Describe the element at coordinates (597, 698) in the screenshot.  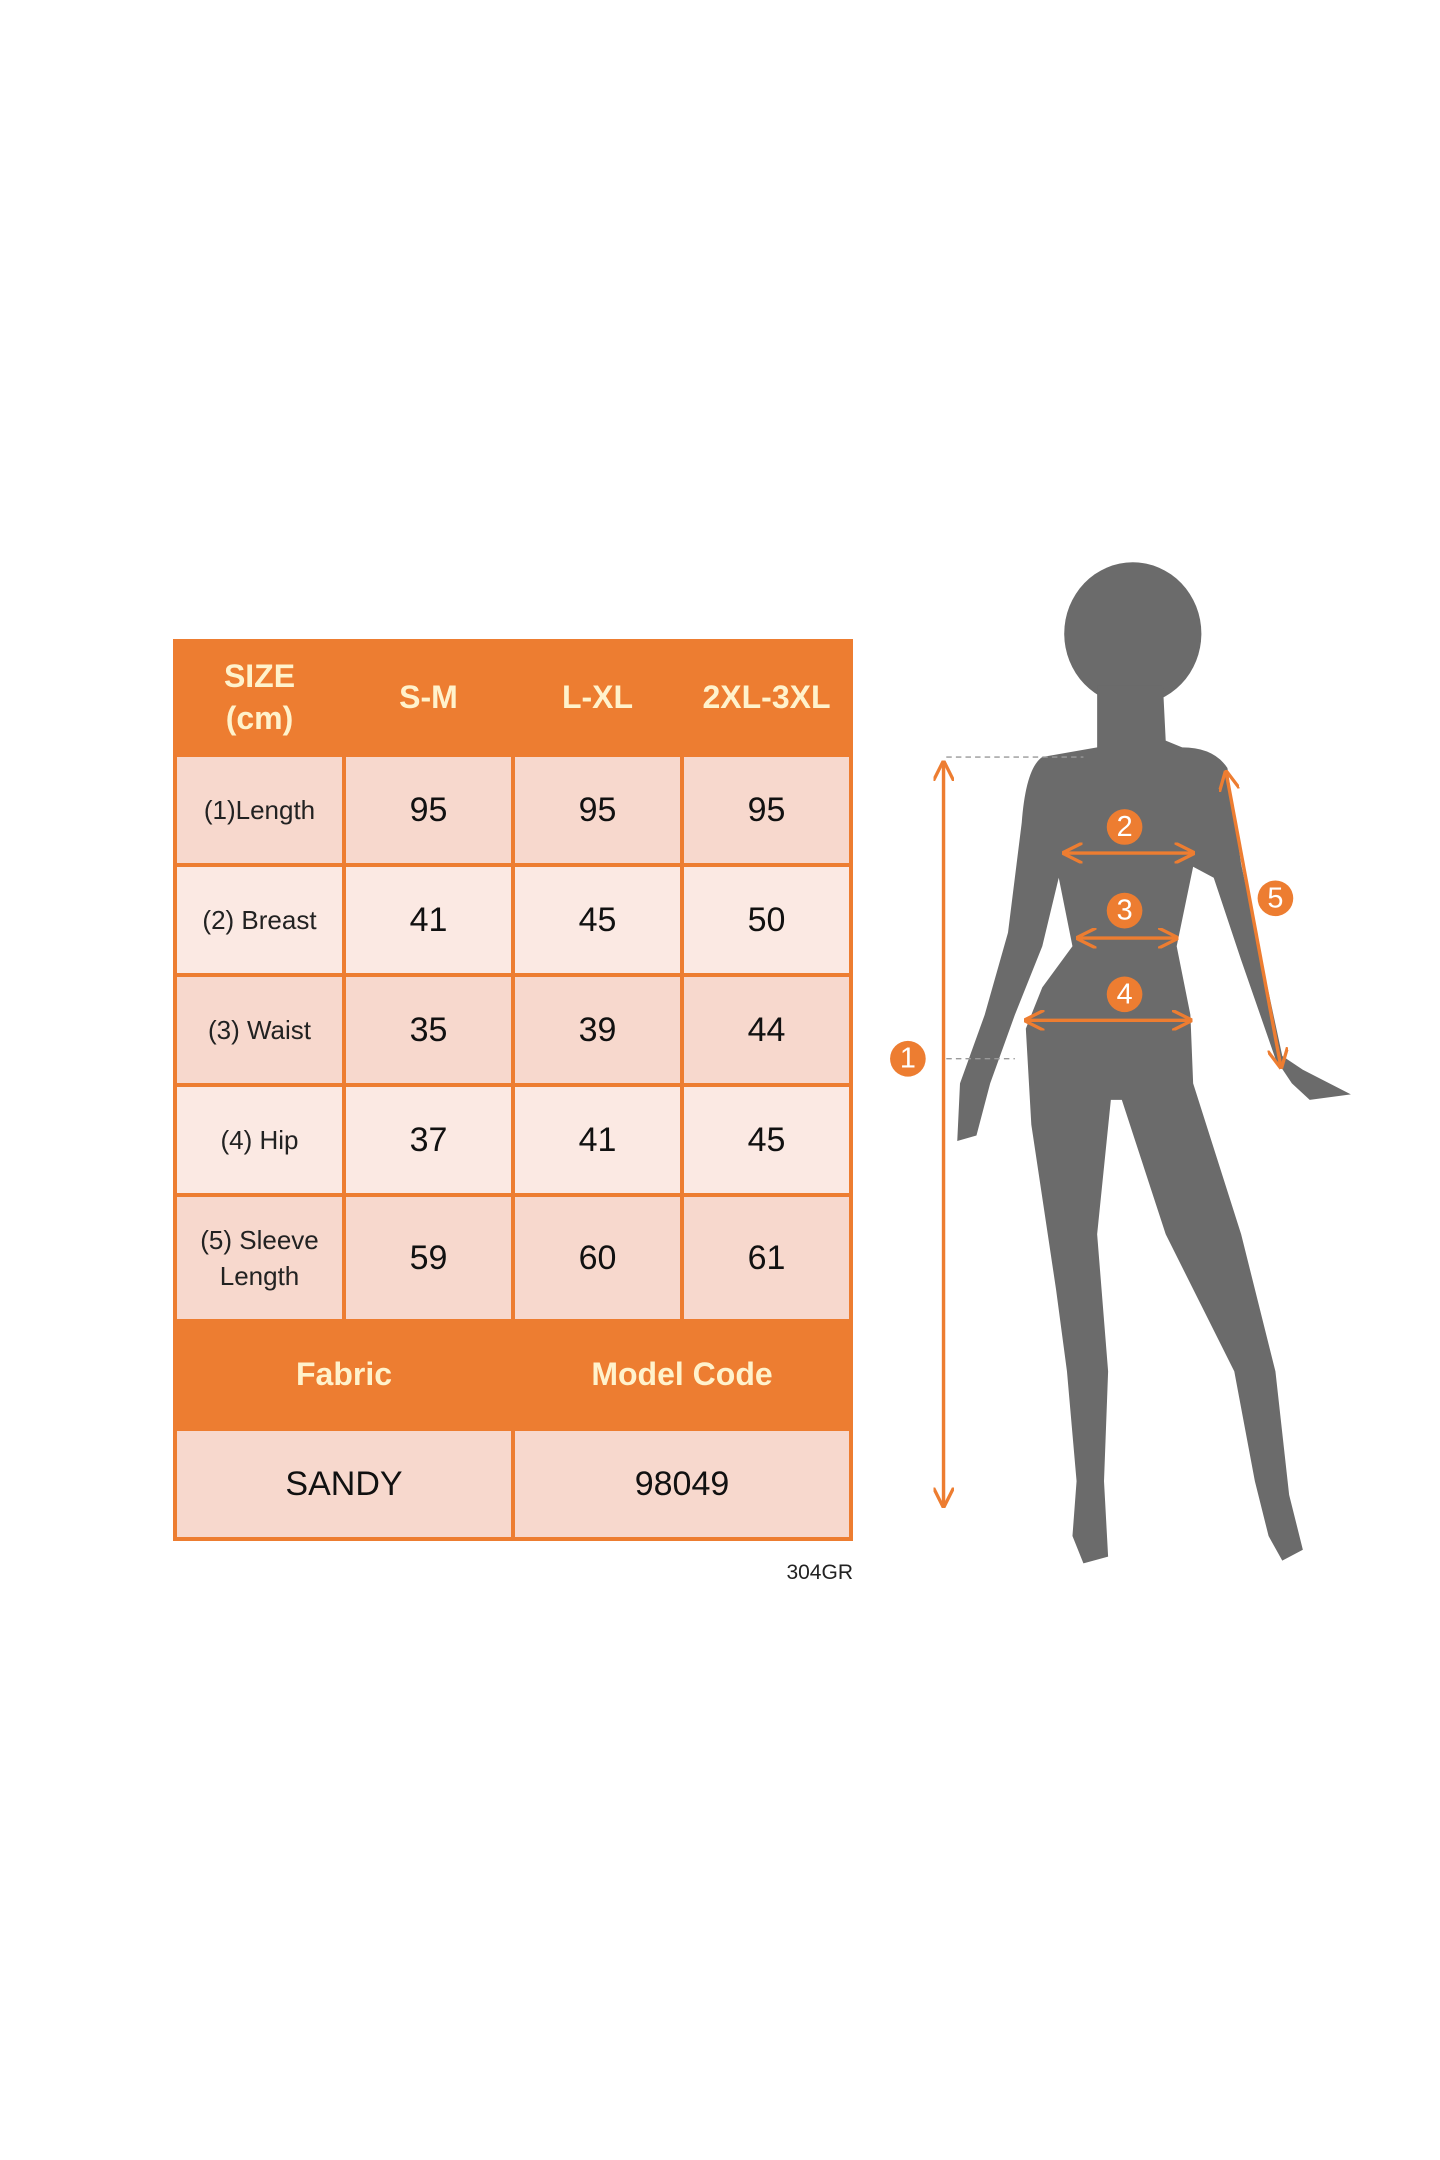
I see `size-header-l-xl: L-XL` at that location.